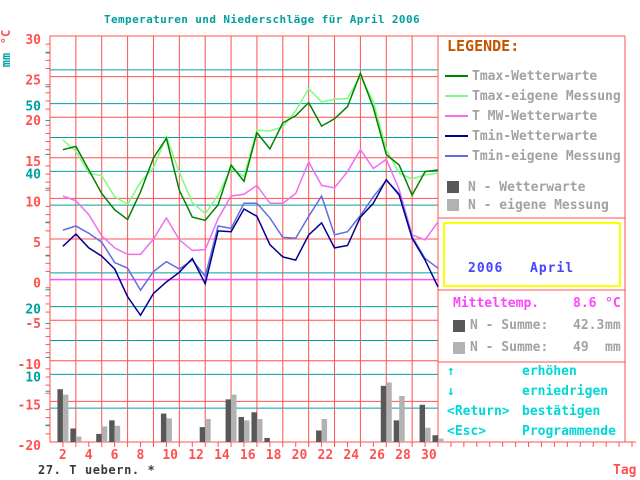  Describe the element at coordinates (549, 371) in the screenshot. I see `control-action-label: erhöhen` at that location.